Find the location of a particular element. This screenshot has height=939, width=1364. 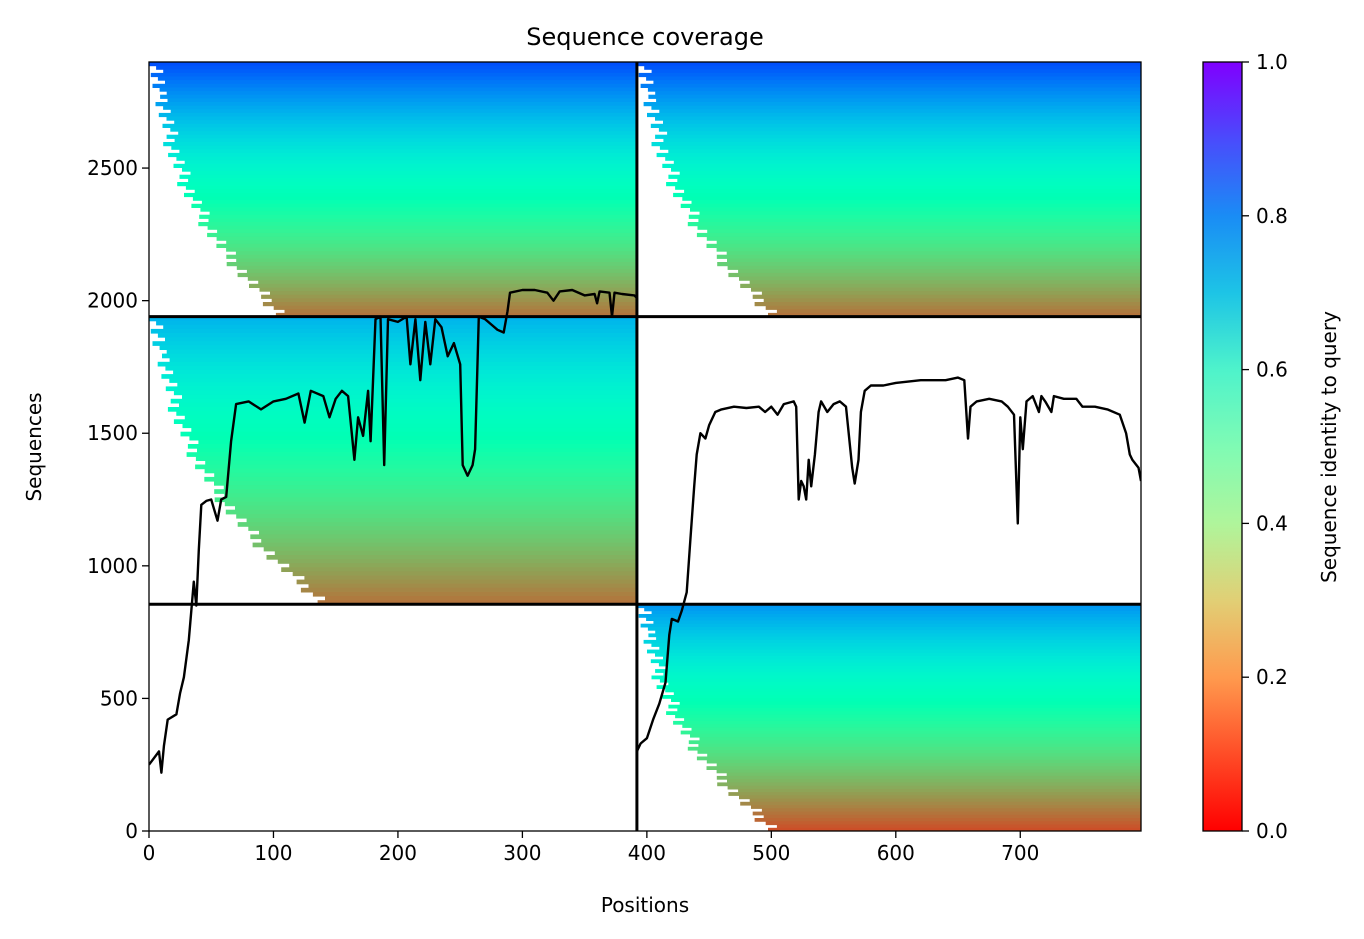

y-tick-label: 1000 is located at coordinates (112, 566).